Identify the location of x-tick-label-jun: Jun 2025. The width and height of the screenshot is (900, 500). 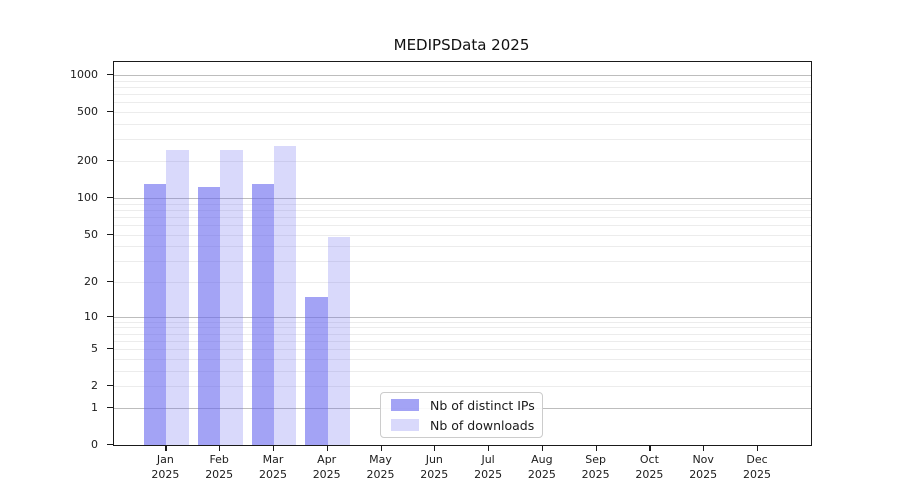
(434, 467).